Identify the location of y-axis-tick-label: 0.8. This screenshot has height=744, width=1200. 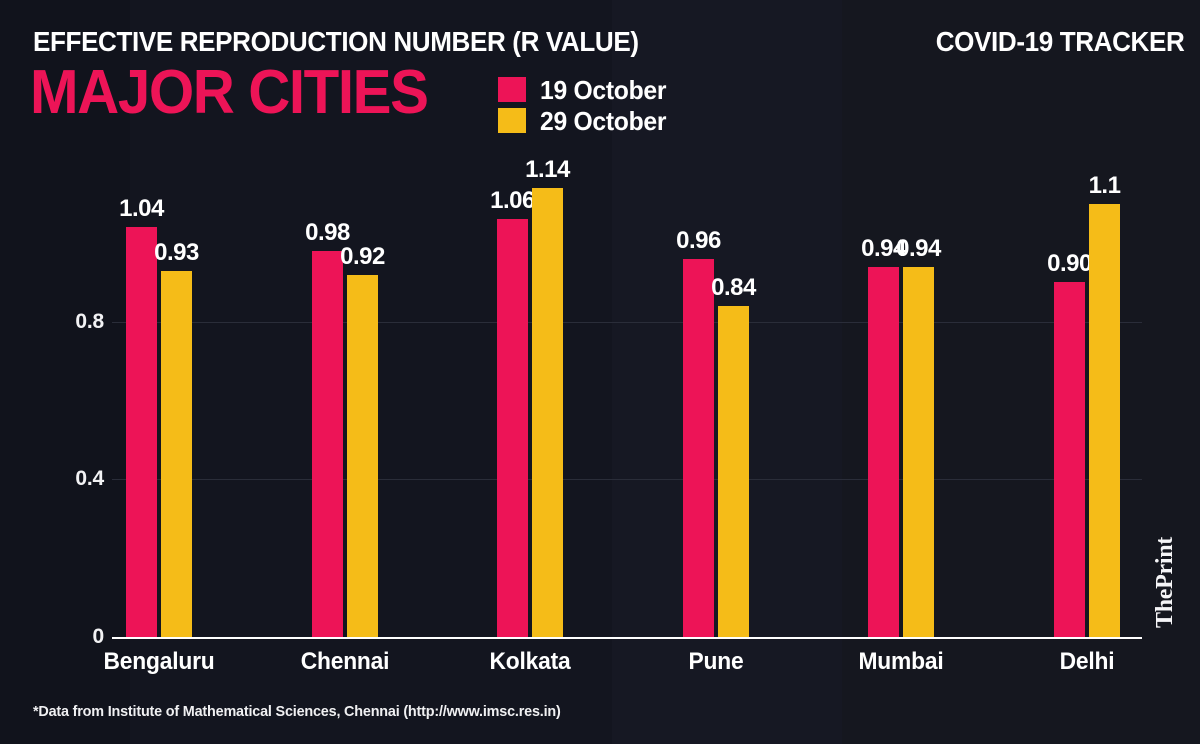
(89, 321).